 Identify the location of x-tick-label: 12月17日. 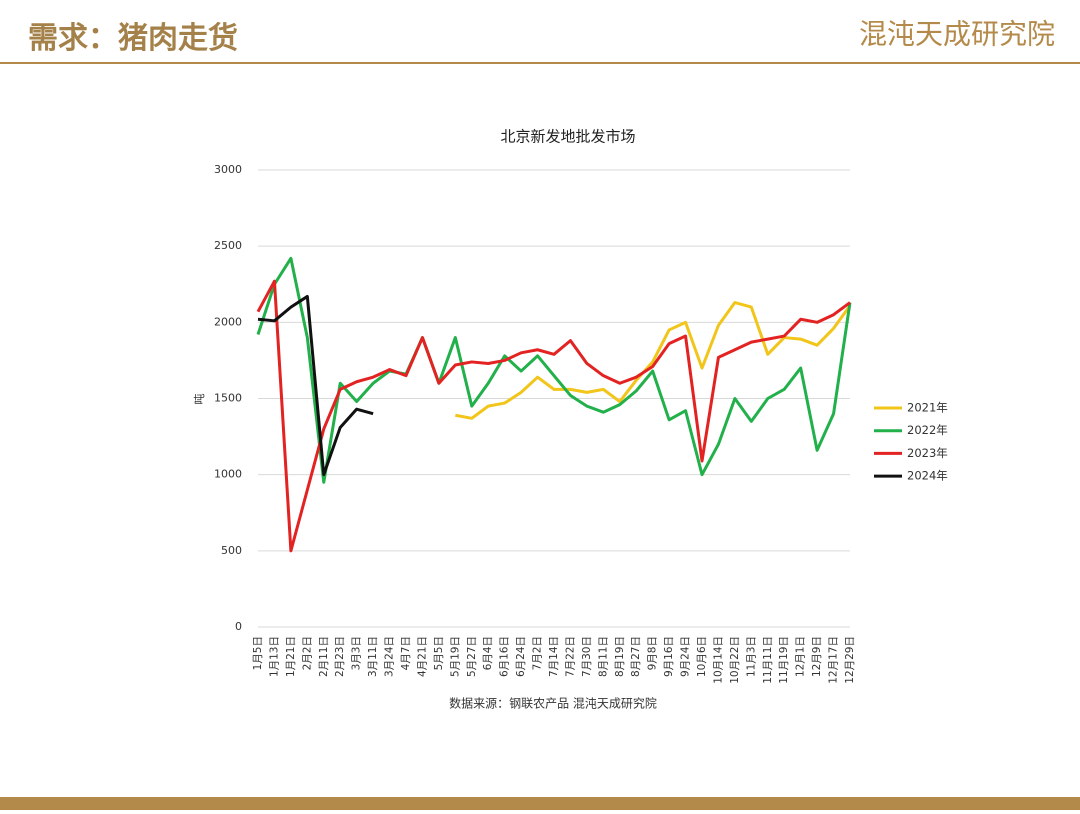
(834, 660).